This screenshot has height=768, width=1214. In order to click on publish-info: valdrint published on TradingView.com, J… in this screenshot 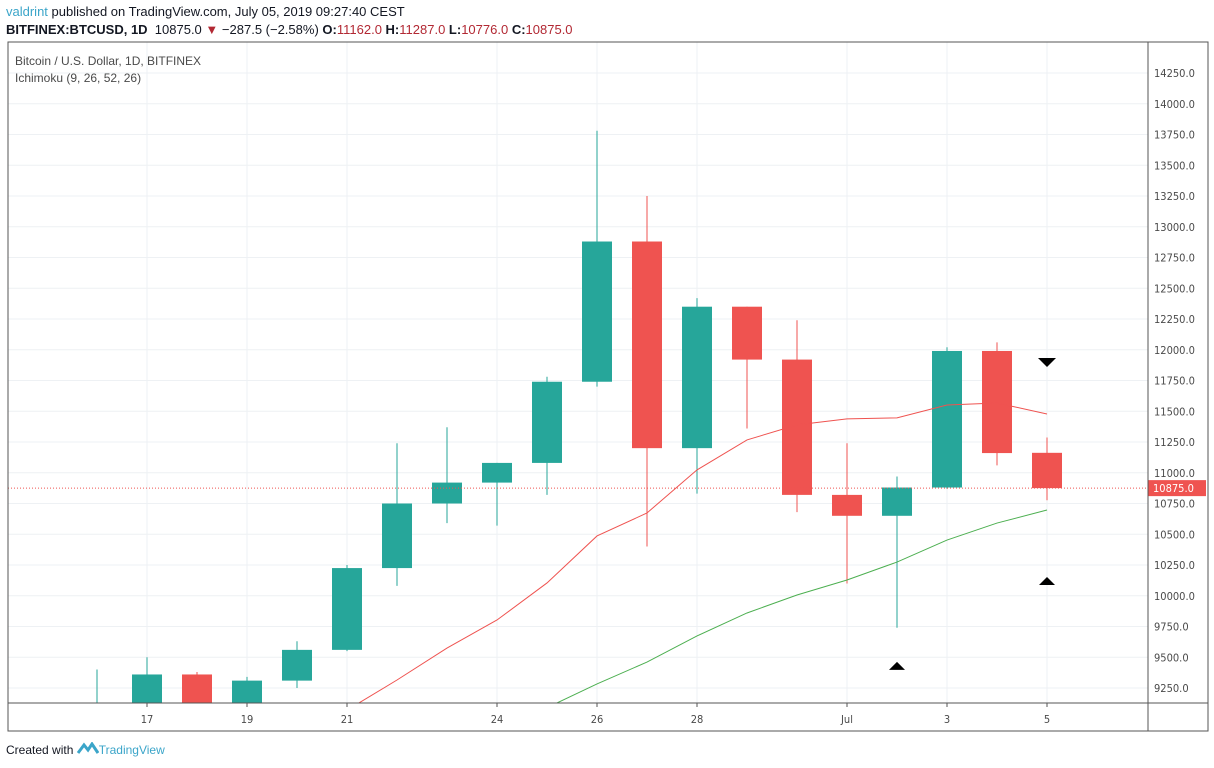, I will do `click(205, 11)`.